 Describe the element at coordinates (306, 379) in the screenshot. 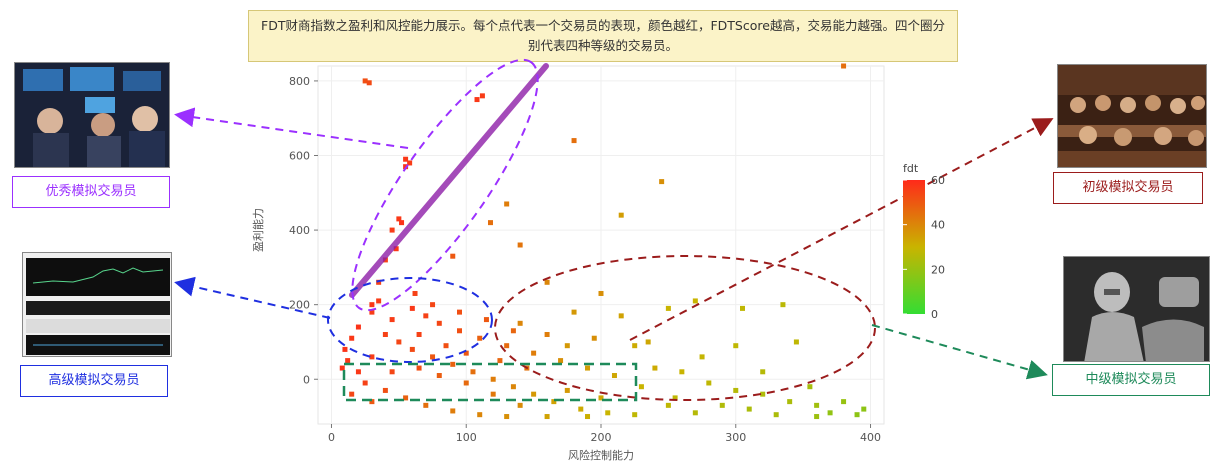

I see `y-tick-label: 0` at that location.